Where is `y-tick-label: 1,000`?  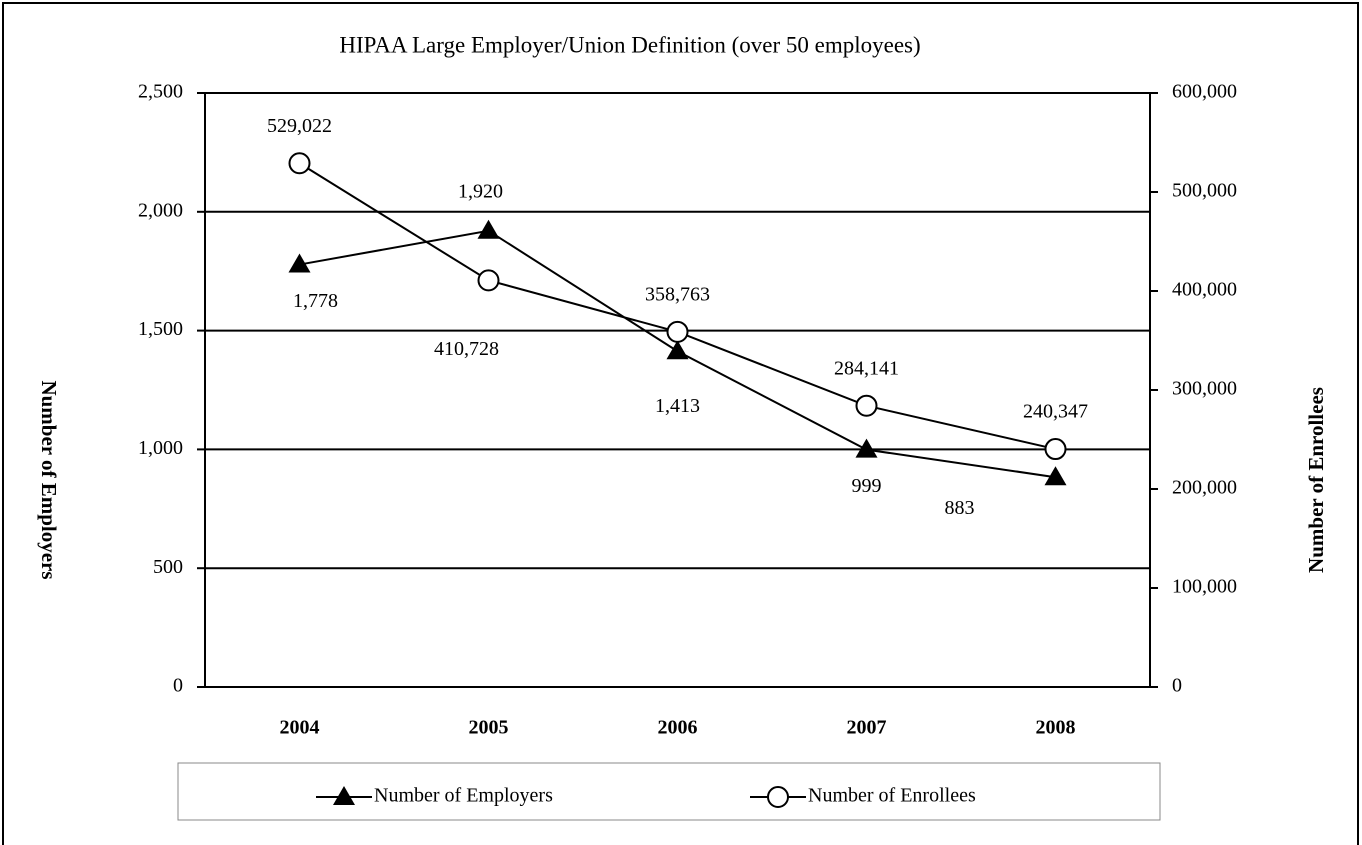 y-tick-label: 1,000 is located at coordinates (160, 448).